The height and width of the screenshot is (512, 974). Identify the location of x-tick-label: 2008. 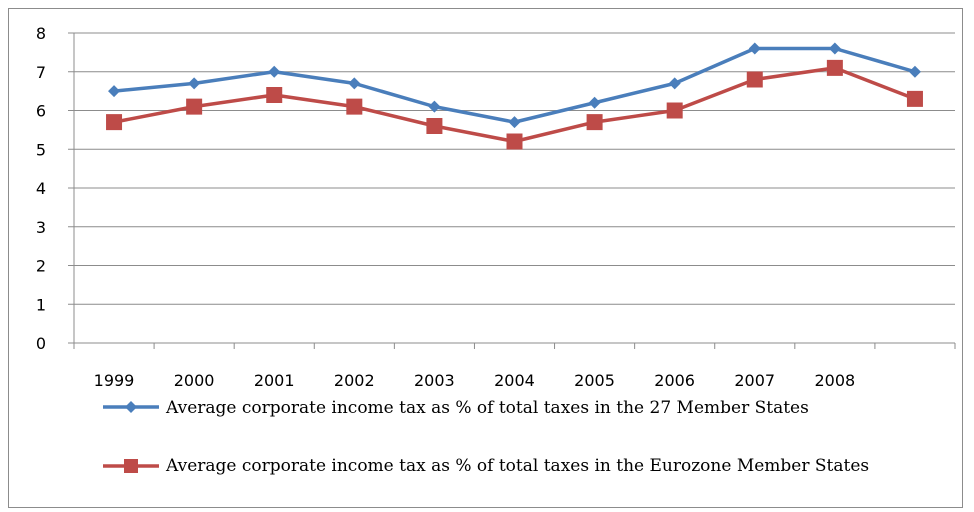
(834, 380).